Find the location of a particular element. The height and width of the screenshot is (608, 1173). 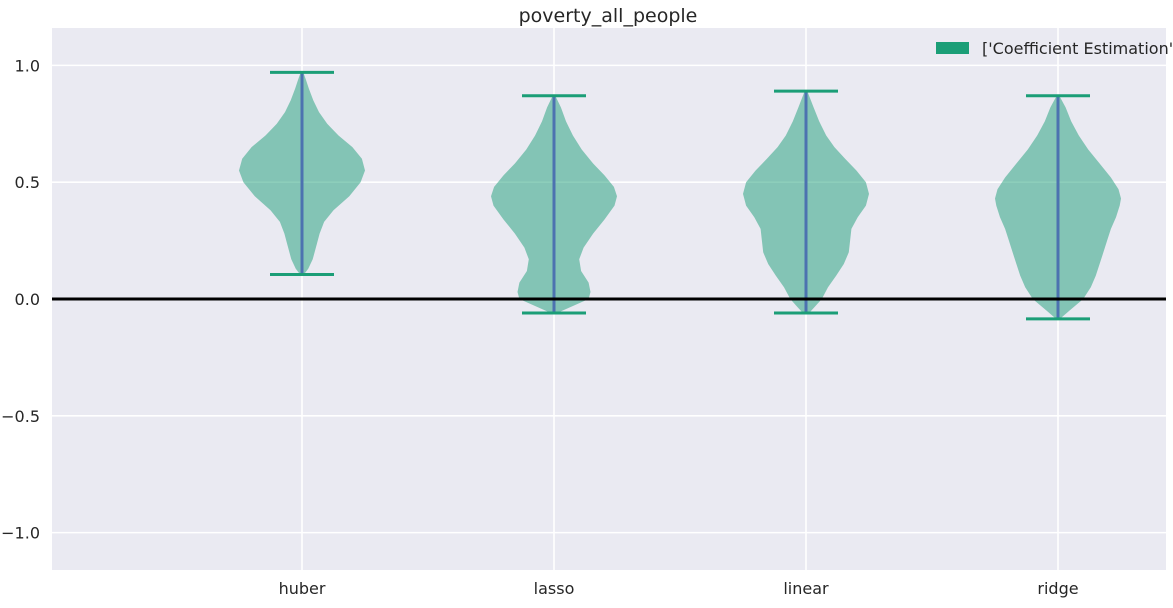

x-tick-label-linear: linear is located at coordinates (806, 588).